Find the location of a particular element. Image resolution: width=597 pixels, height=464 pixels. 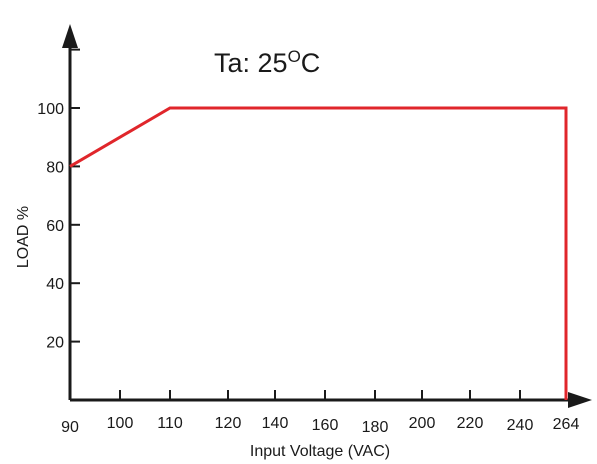

x-tick-label: 120 is located at coordinates (228, 423).